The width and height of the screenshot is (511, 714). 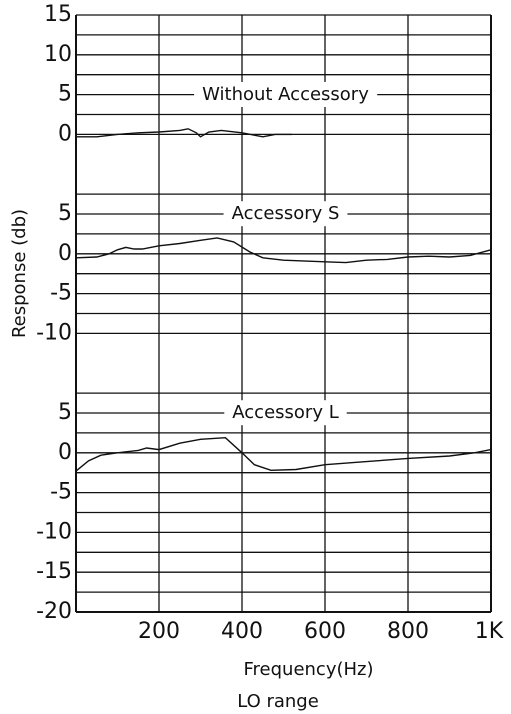 What do you see at coordinates (489, 631) in the screenshot?
I see `x-tick-label: 1K` at bounding box center [489, 631].